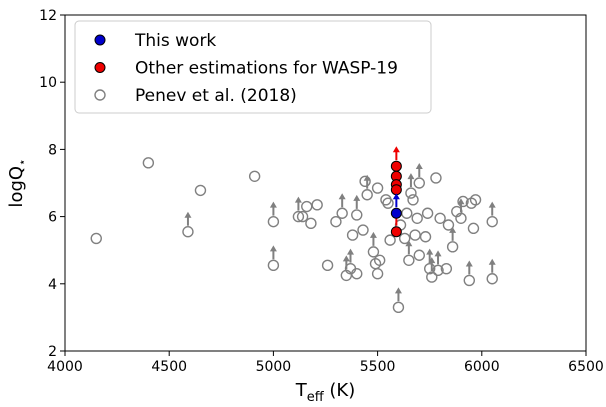 This screenshot has width=606, height=407. What do you see at coordinates (216, 96) in the screenshot?
I see `legend-label: Penev et al. (2018)` at bounding box center [216, 96].